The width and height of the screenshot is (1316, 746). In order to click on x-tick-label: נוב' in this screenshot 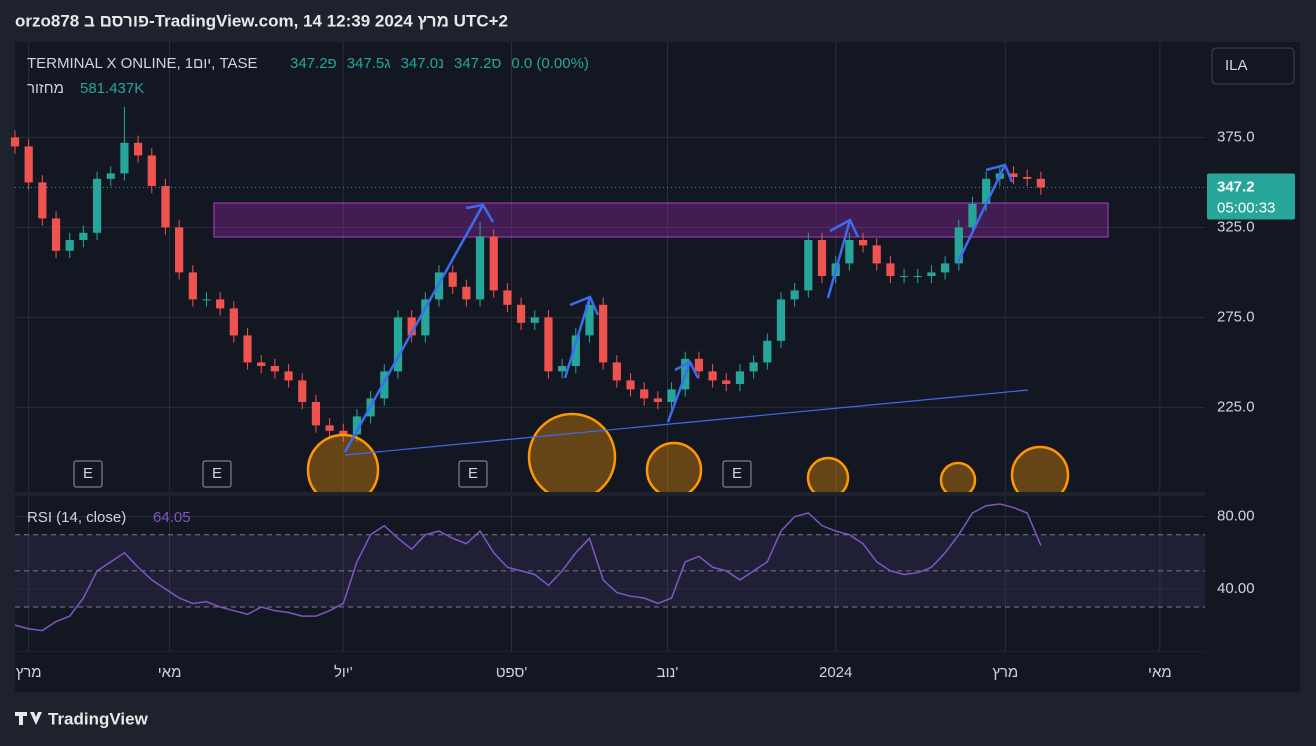, I will do `click(668, 672)`.